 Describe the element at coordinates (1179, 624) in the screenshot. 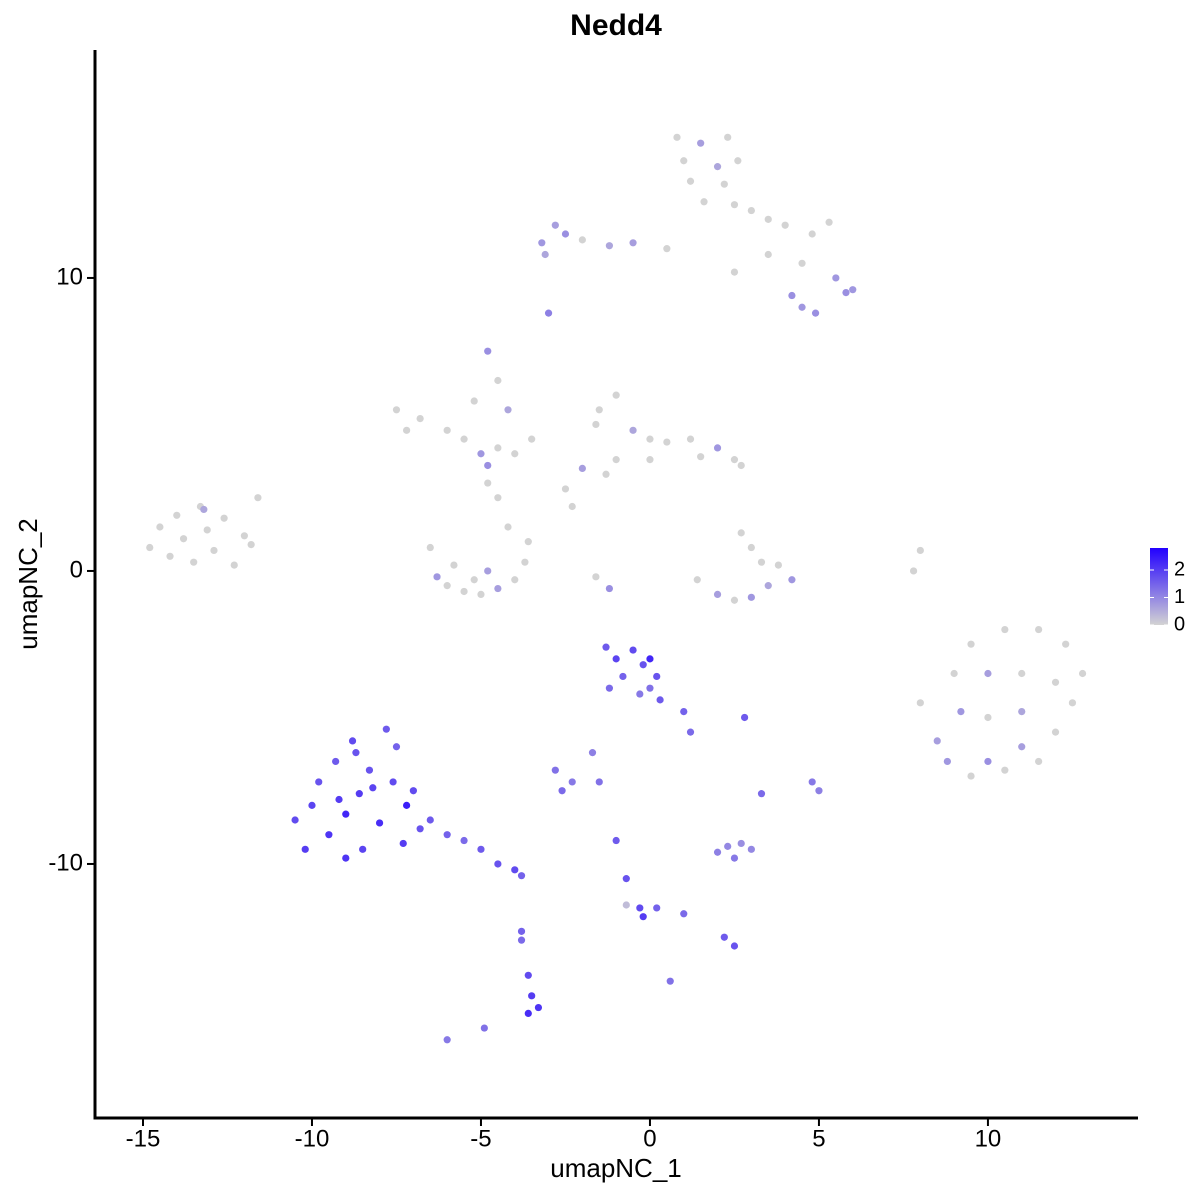

I see `colorbar-tick-label: 0` at that location.